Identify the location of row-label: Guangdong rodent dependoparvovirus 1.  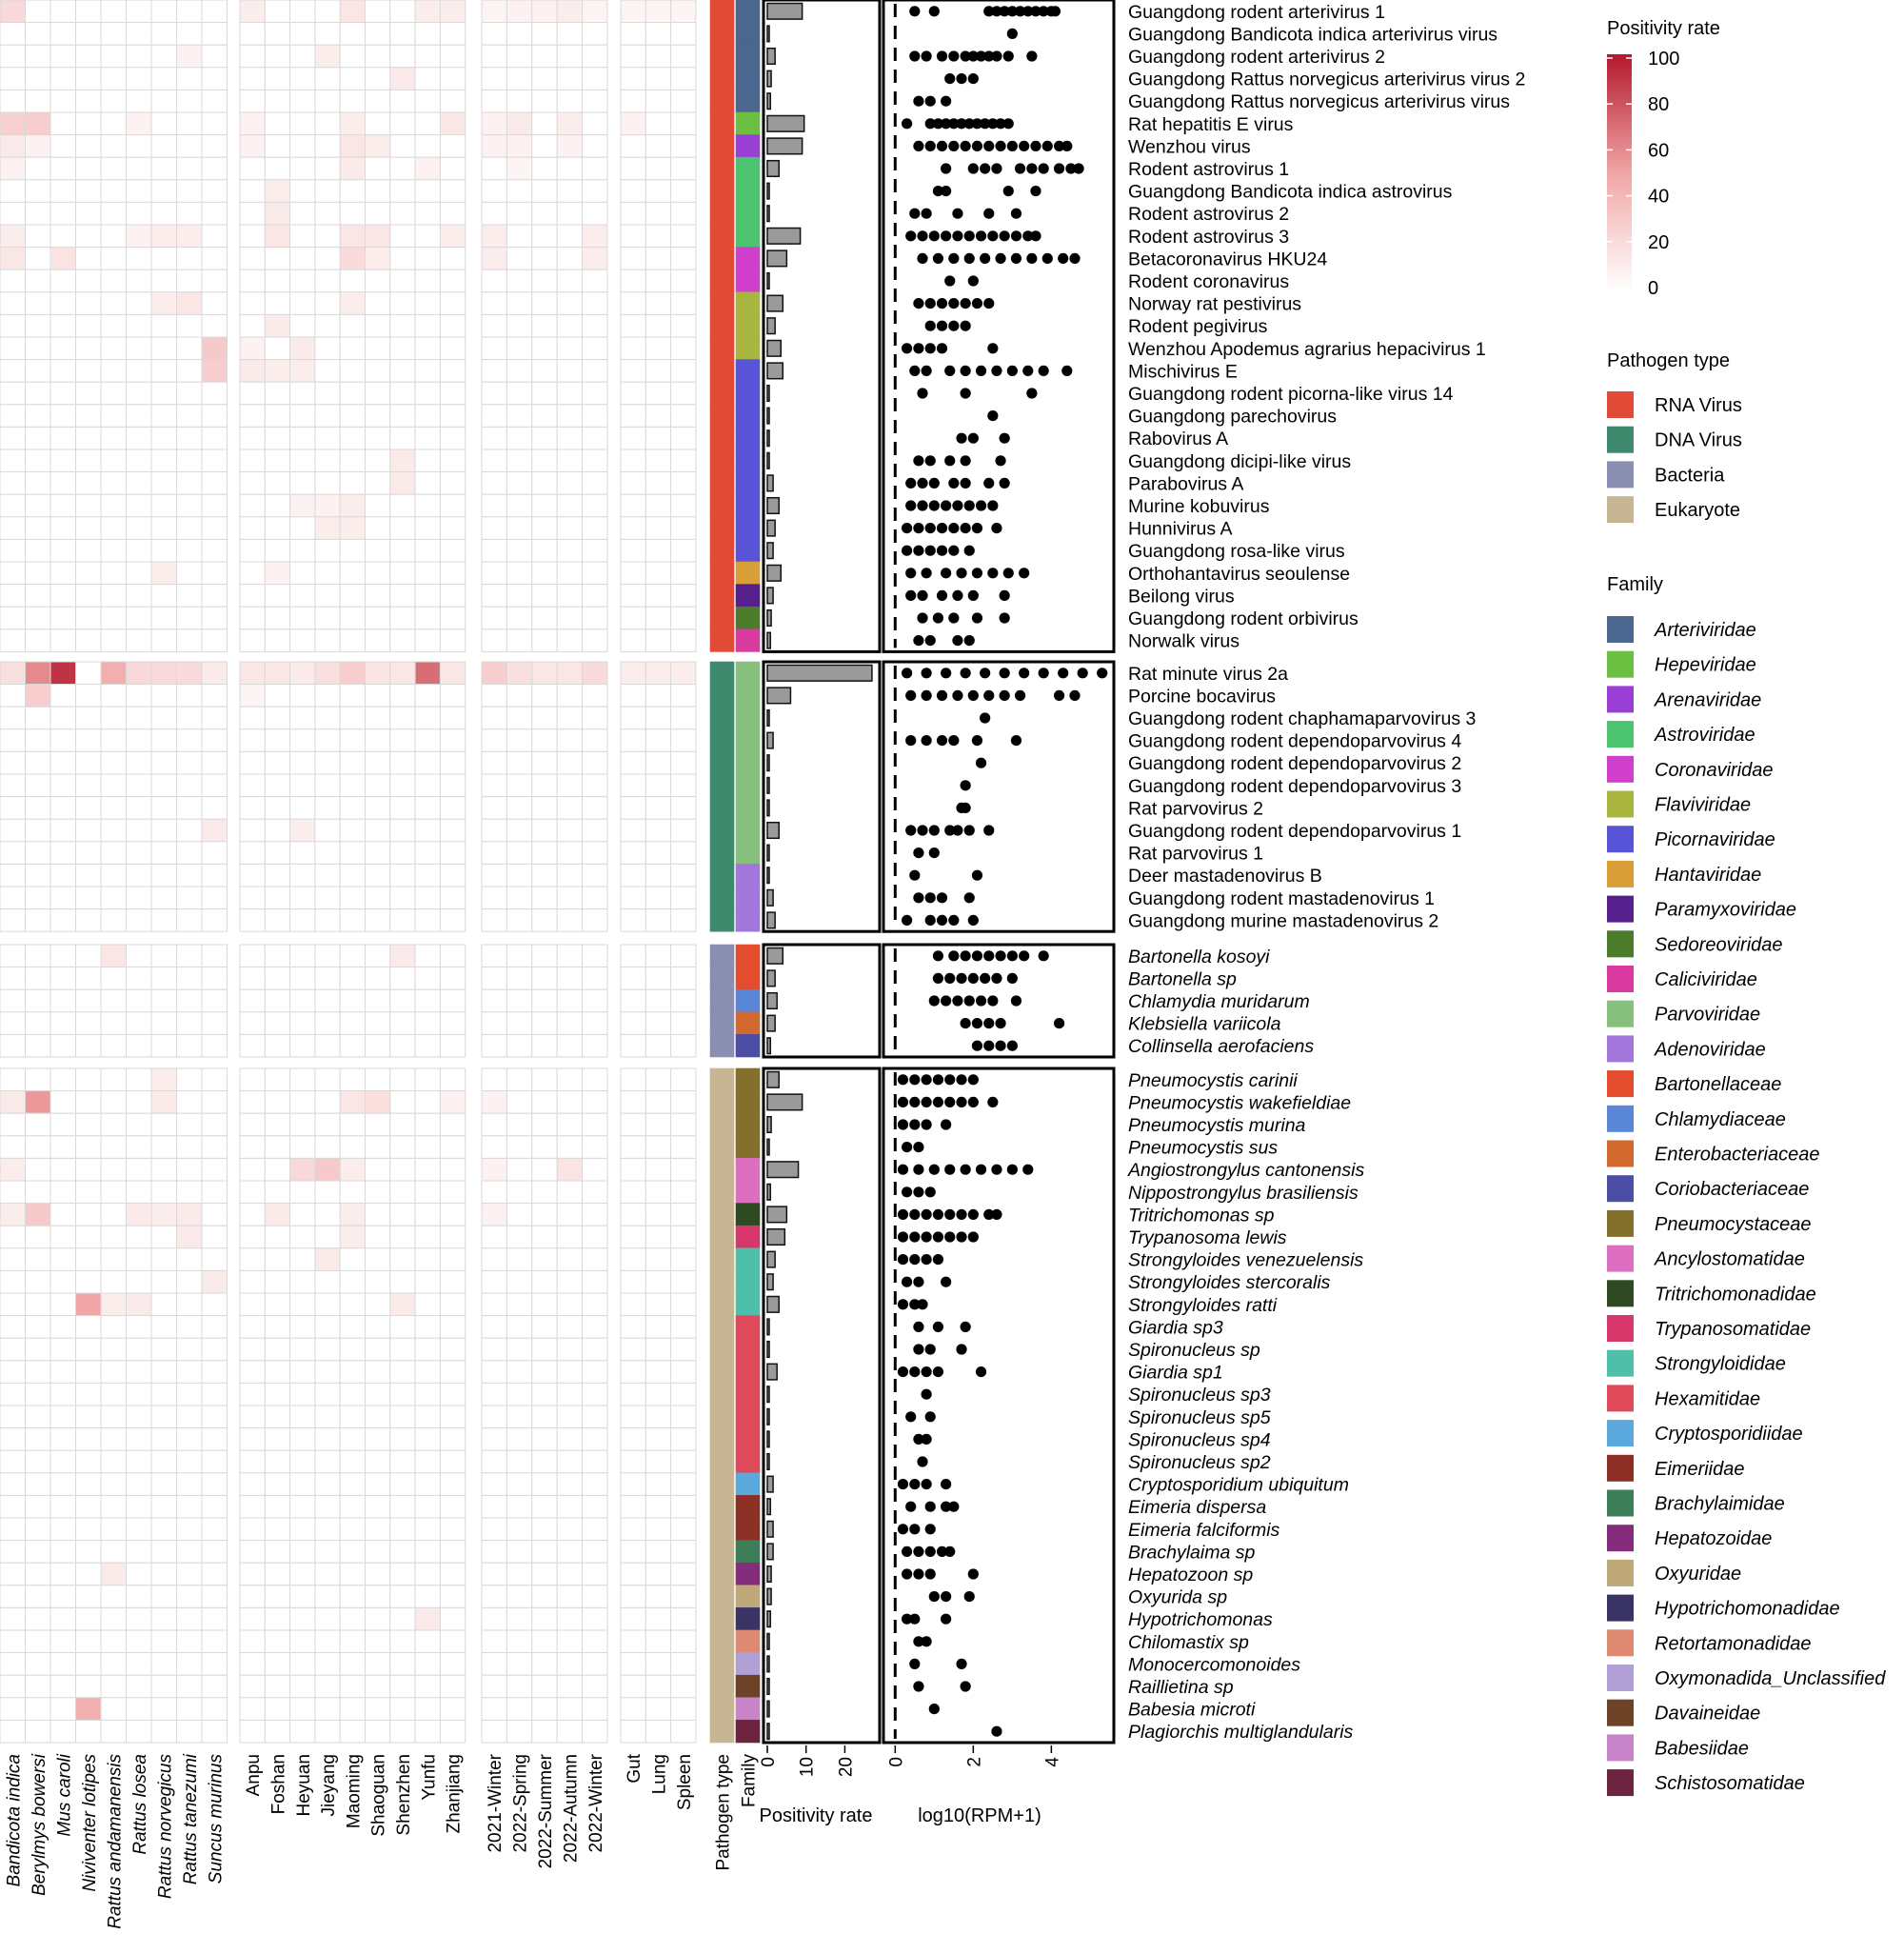
(1294, 831).